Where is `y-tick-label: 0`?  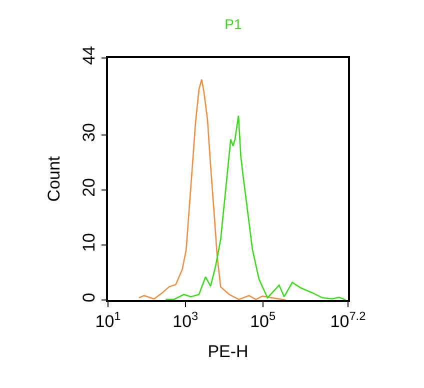 y-tick-label: 0 is located at coordinates (88, 297).